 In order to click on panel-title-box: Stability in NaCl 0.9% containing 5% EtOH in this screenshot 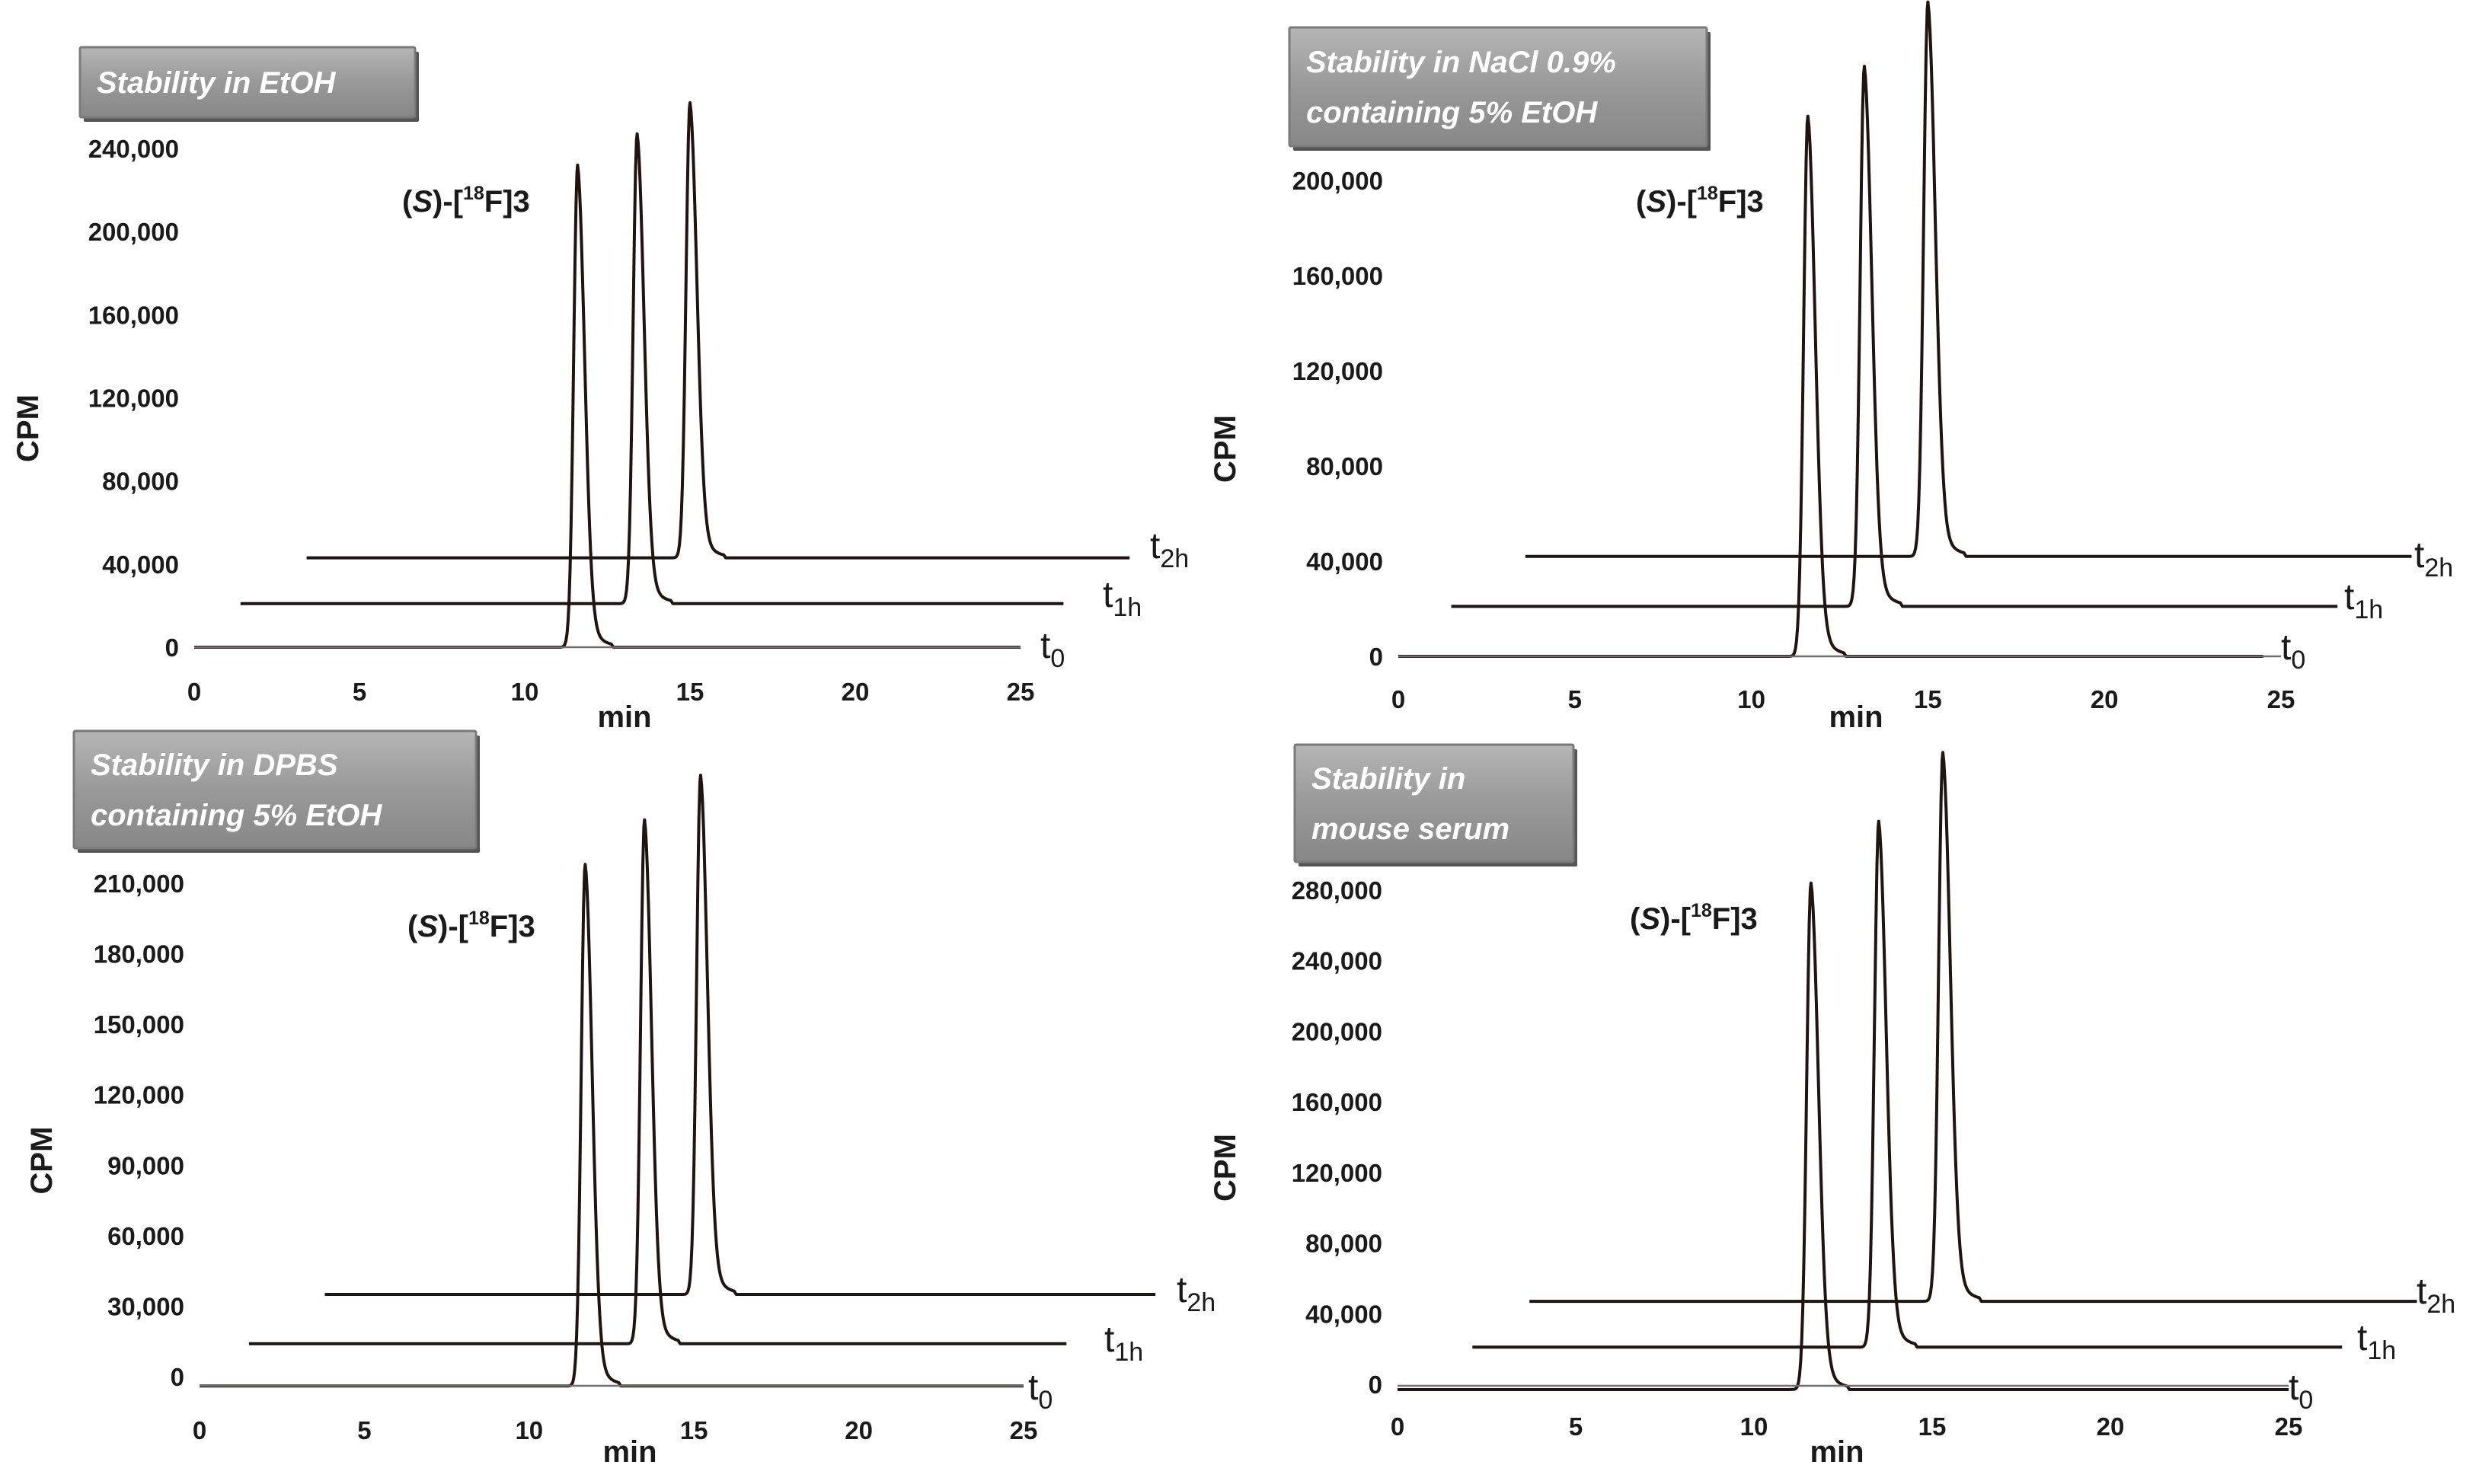, I will do `click(1499, 88)`.